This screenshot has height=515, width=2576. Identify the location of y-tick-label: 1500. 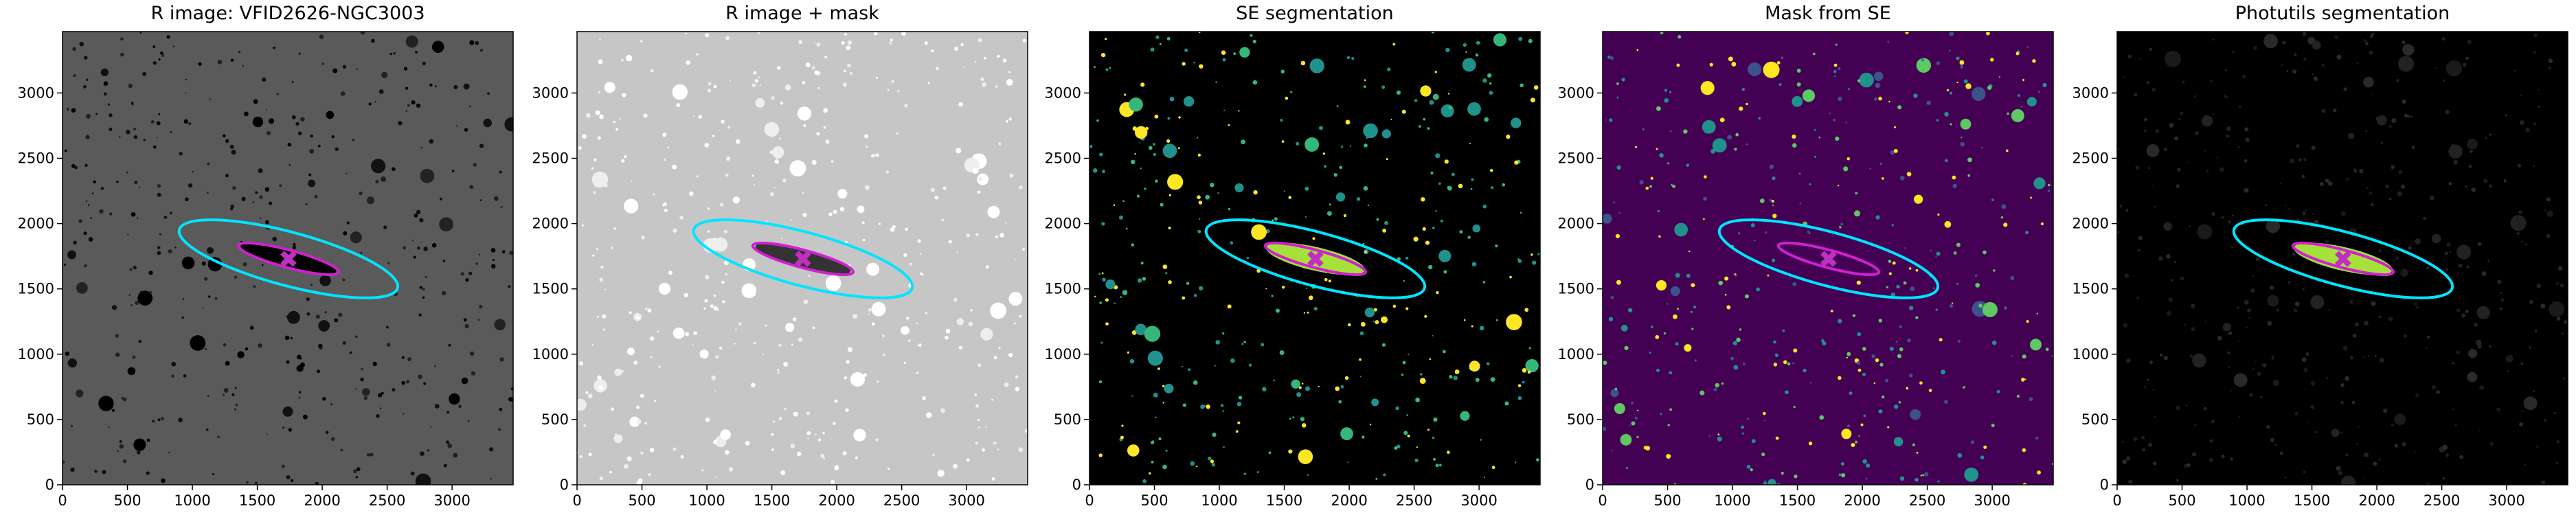
(36, 289).